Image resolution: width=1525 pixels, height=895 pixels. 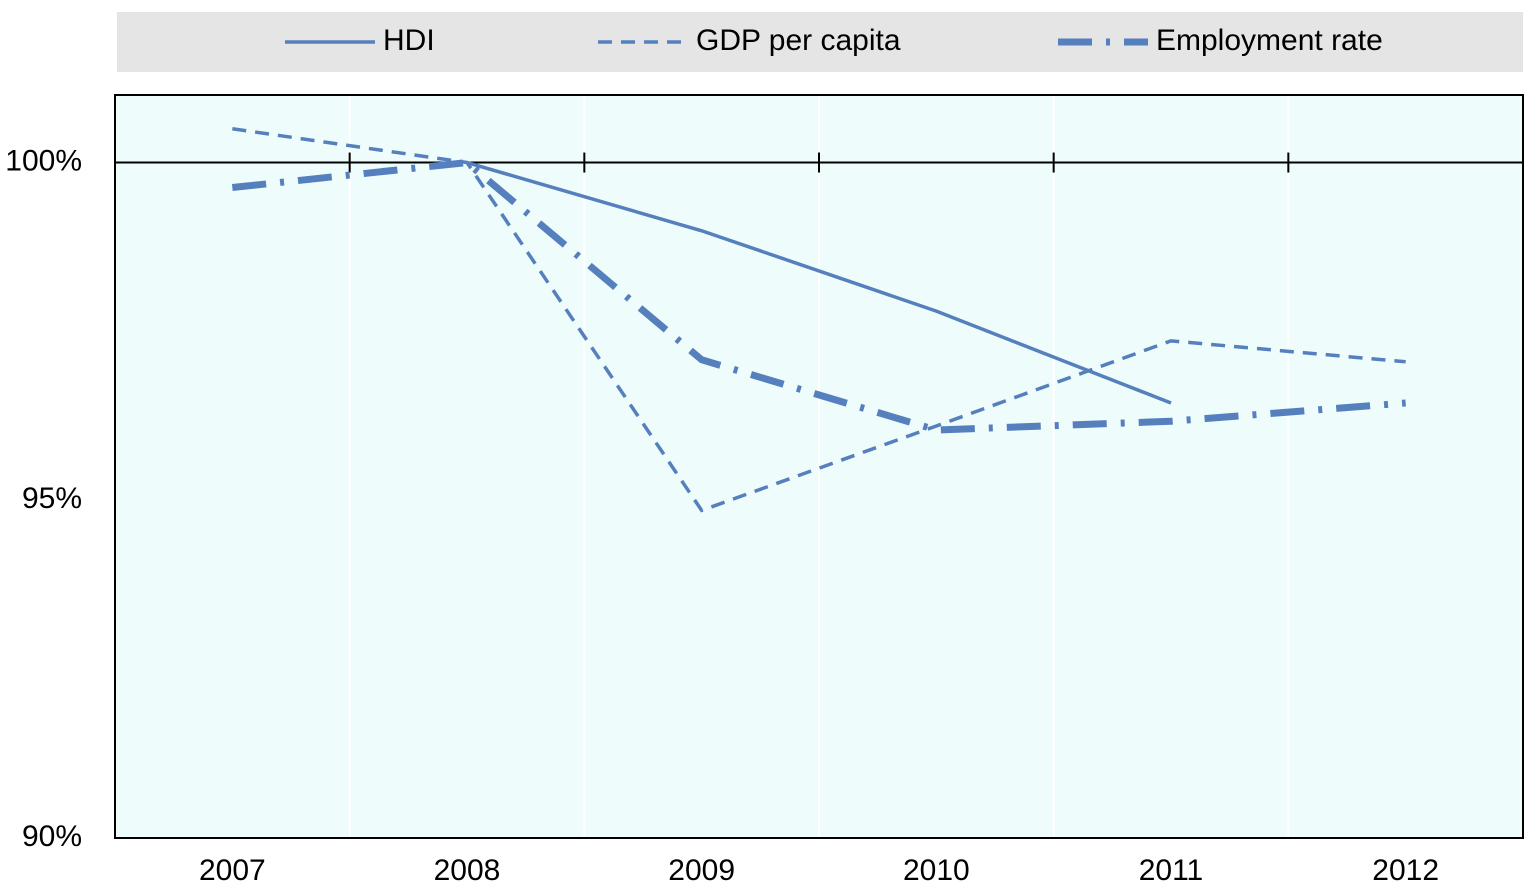 I want to click on x-tick-label: 2012, so click(x=1405, y=870).